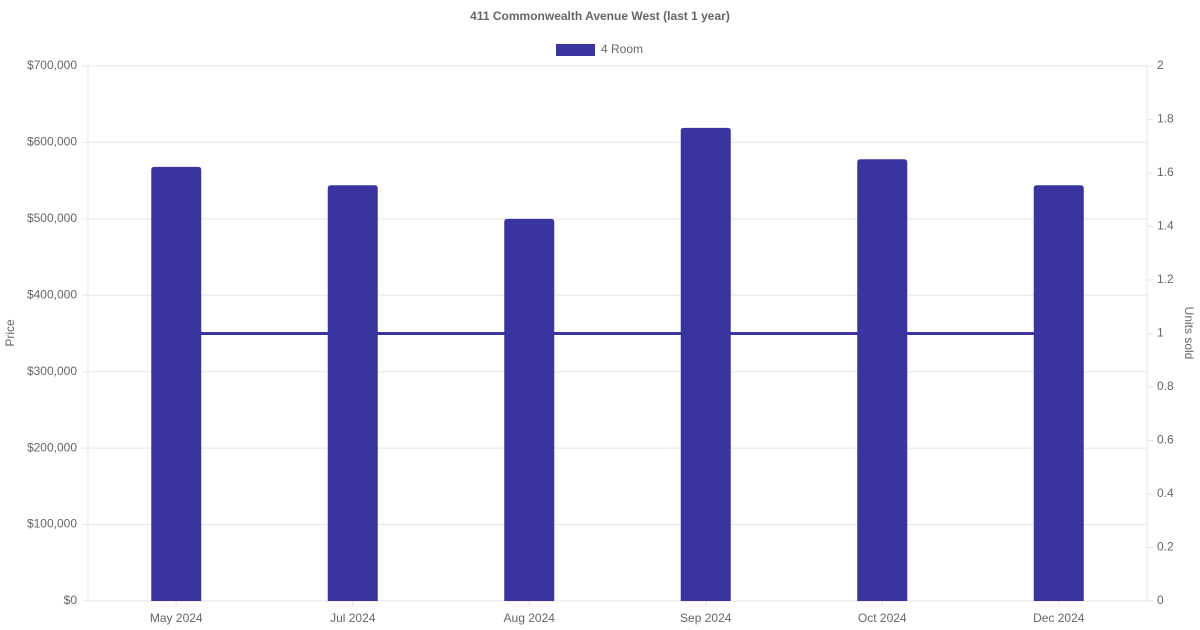 The image size is (1200, 630). Describe the element at coordinates (10, 333) in the screenshot. I see `y-axis-title: Price` at that location.